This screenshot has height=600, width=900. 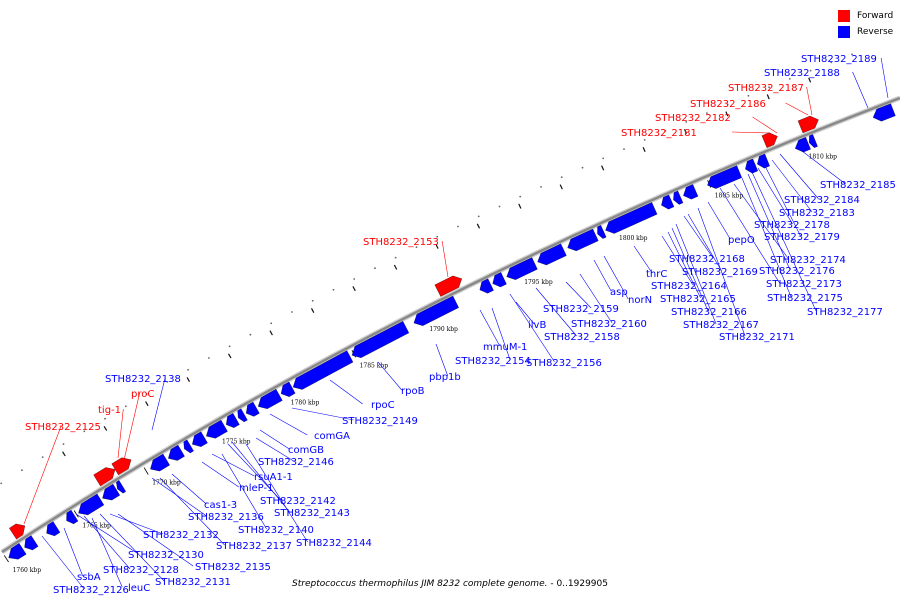 What do you see at coordinates (27, 570) in the screenshot?
I see `scale-label: 1760 kbp` at bounding box center [27, 570].